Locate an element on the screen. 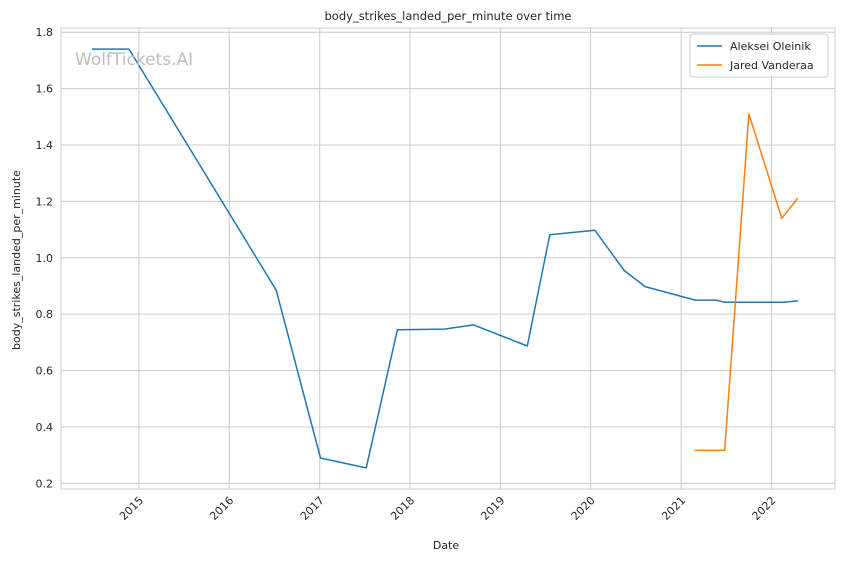 This screenshot has width=844, height=561. legend-box is located at coordinates (759, 55).